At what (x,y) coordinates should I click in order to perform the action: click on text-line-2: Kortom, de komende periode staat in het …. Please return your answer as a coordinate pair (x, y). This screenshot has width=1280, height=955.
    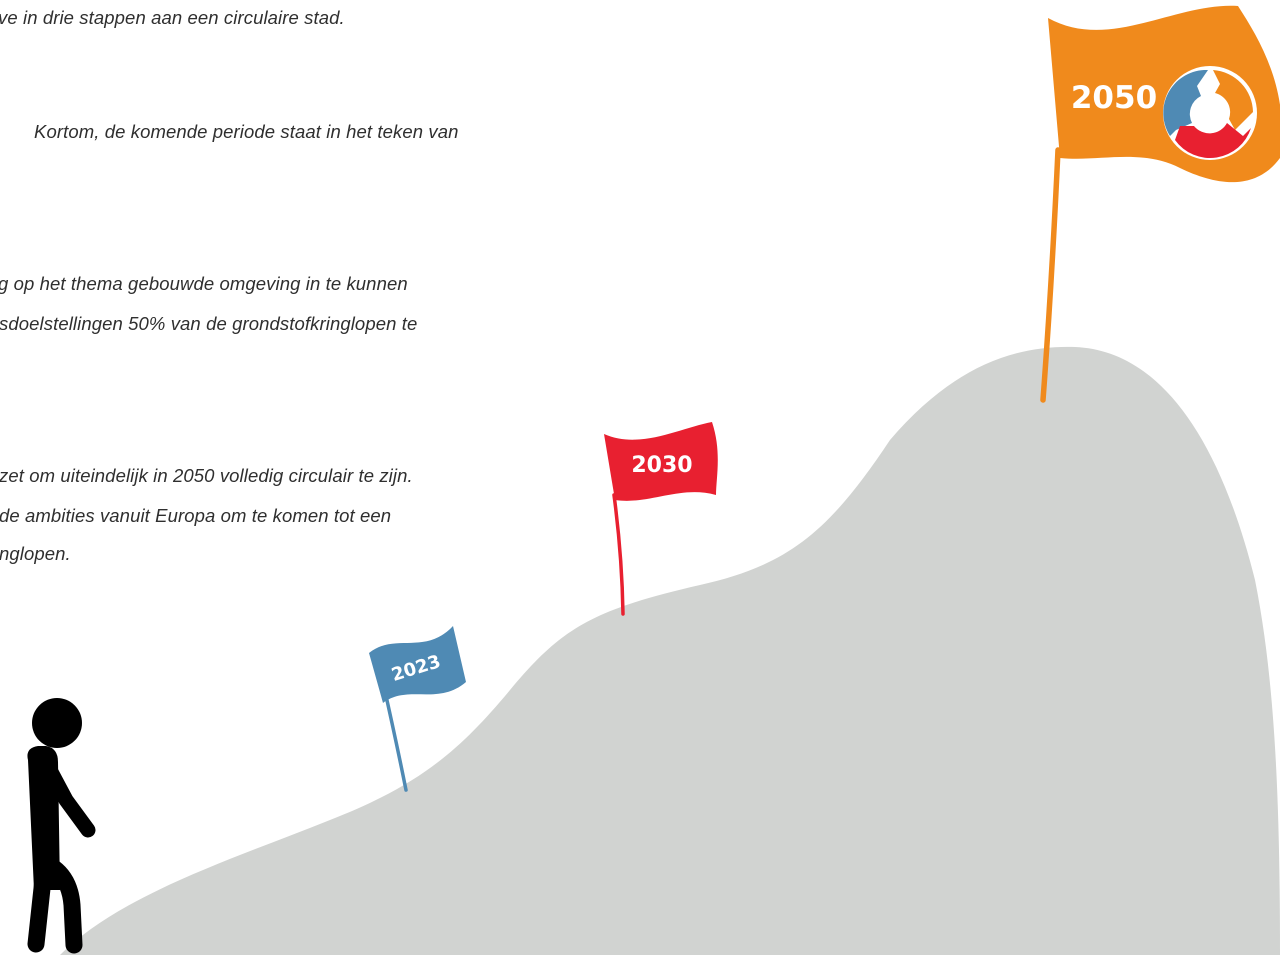
    Looking at the image, I should click on (246, 131).